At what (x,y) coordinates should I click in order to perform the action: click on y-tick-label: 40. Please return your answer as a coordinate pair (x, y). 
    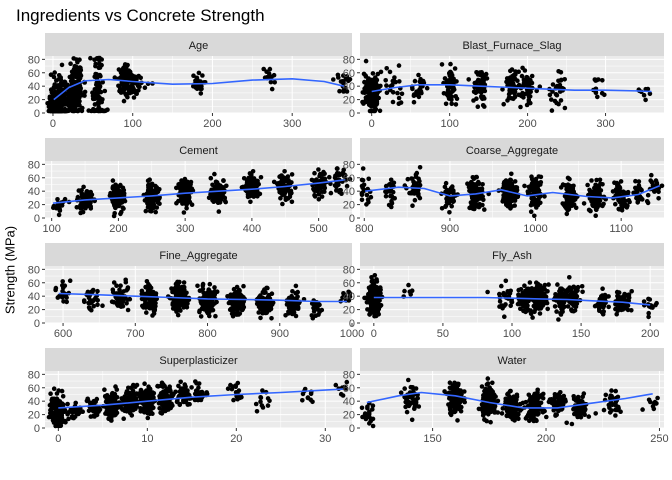
    Looking at the image, I should click on (349, 297).